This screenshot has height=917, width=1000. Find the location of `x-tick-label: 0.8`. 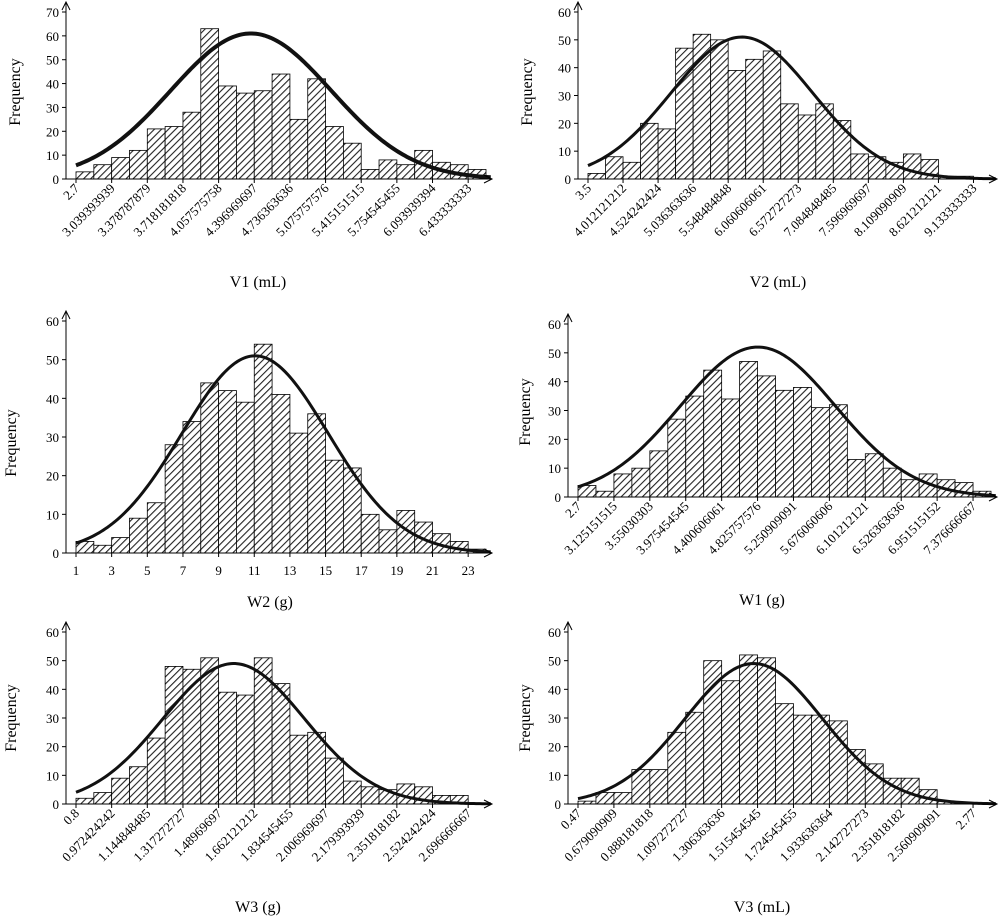

x-tick-label: 0.8 is located at coordinates (71, 817).